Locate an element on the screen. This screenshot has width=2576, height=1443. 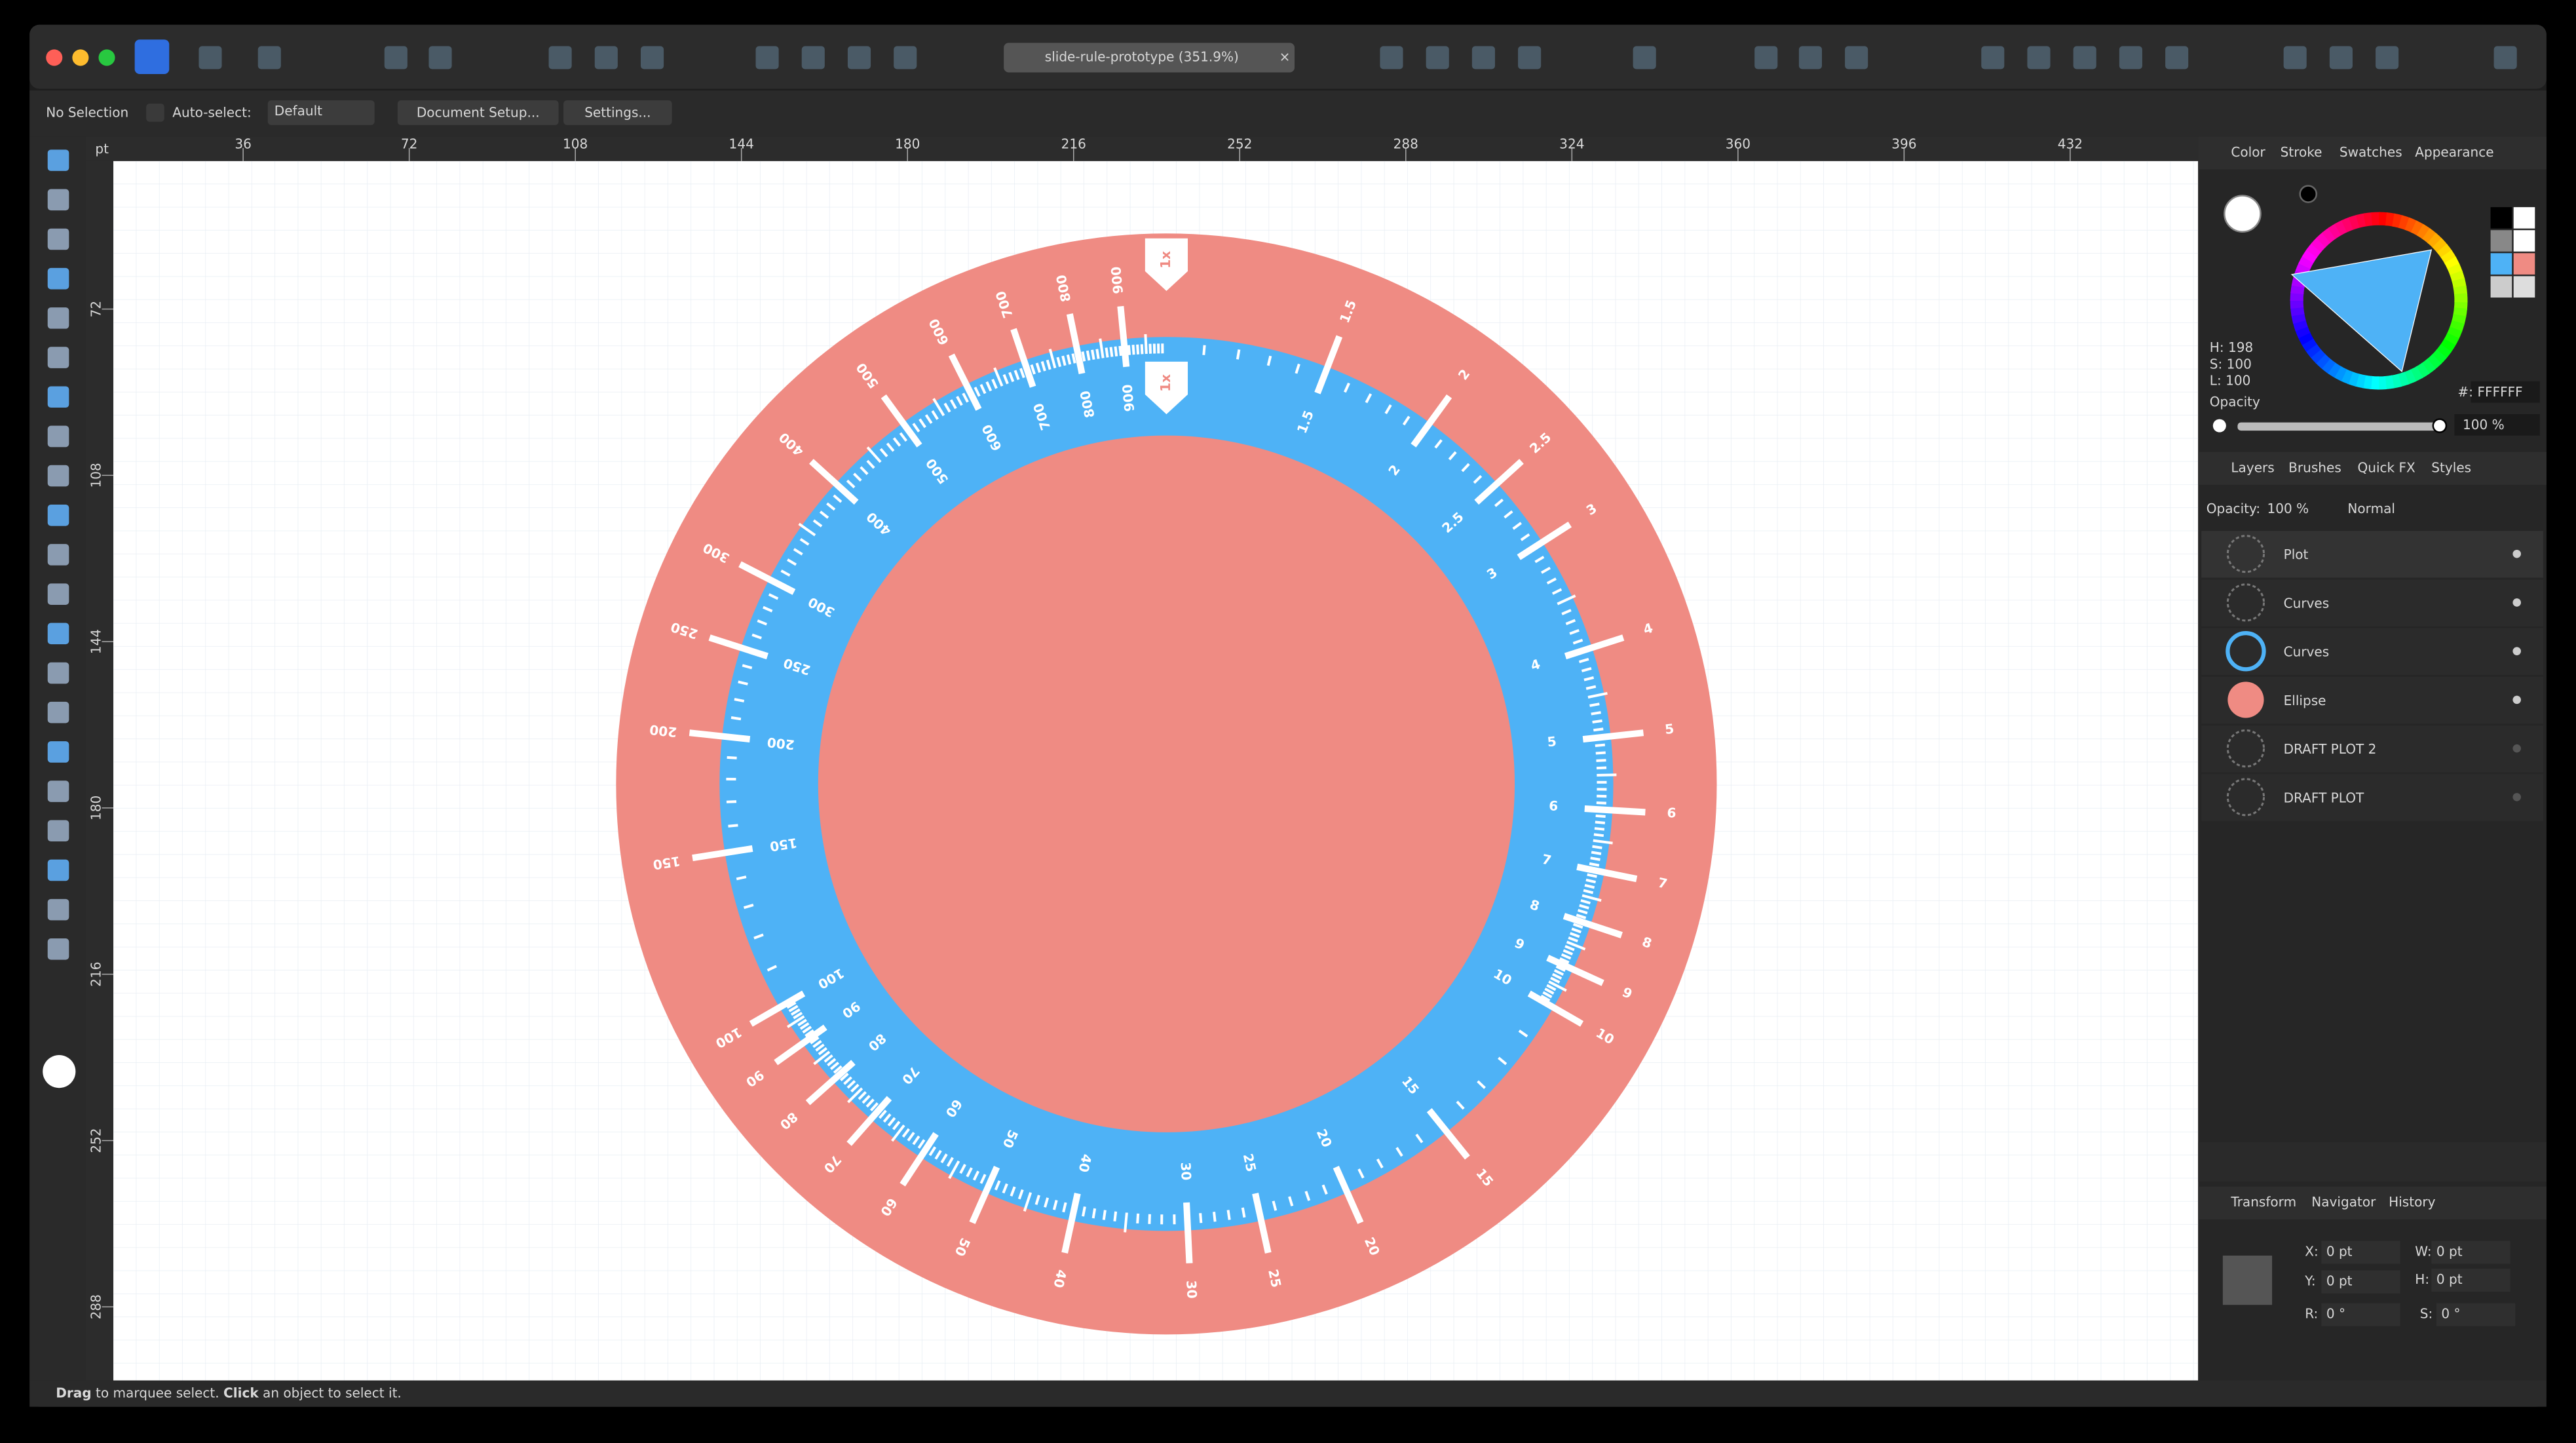
panel-tab: History is located at coordinates (2412, 1202).